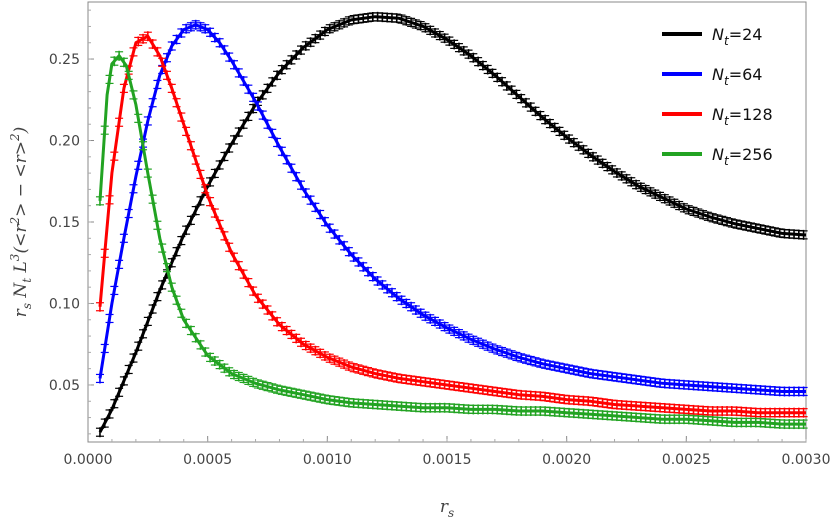  Describe the element at coordinates (21, 222) in the screenshot. I see `y-axis-label: rs Nt L3(<r2> − <r>2)` at that location.